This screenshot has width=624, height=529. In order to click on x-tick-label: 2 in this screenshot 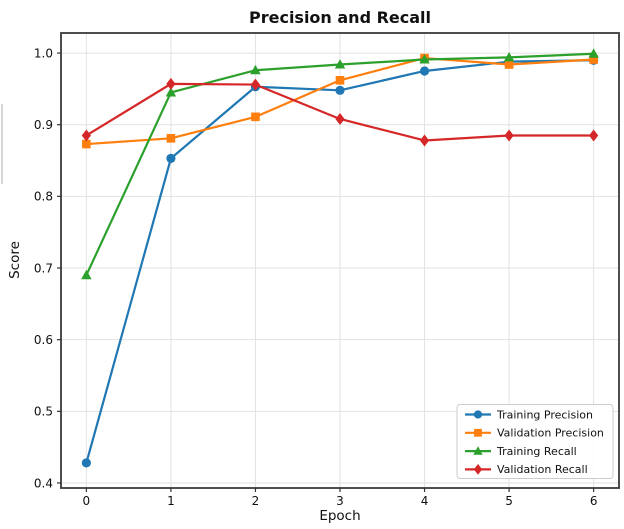, I will do `click(256, 501)`.